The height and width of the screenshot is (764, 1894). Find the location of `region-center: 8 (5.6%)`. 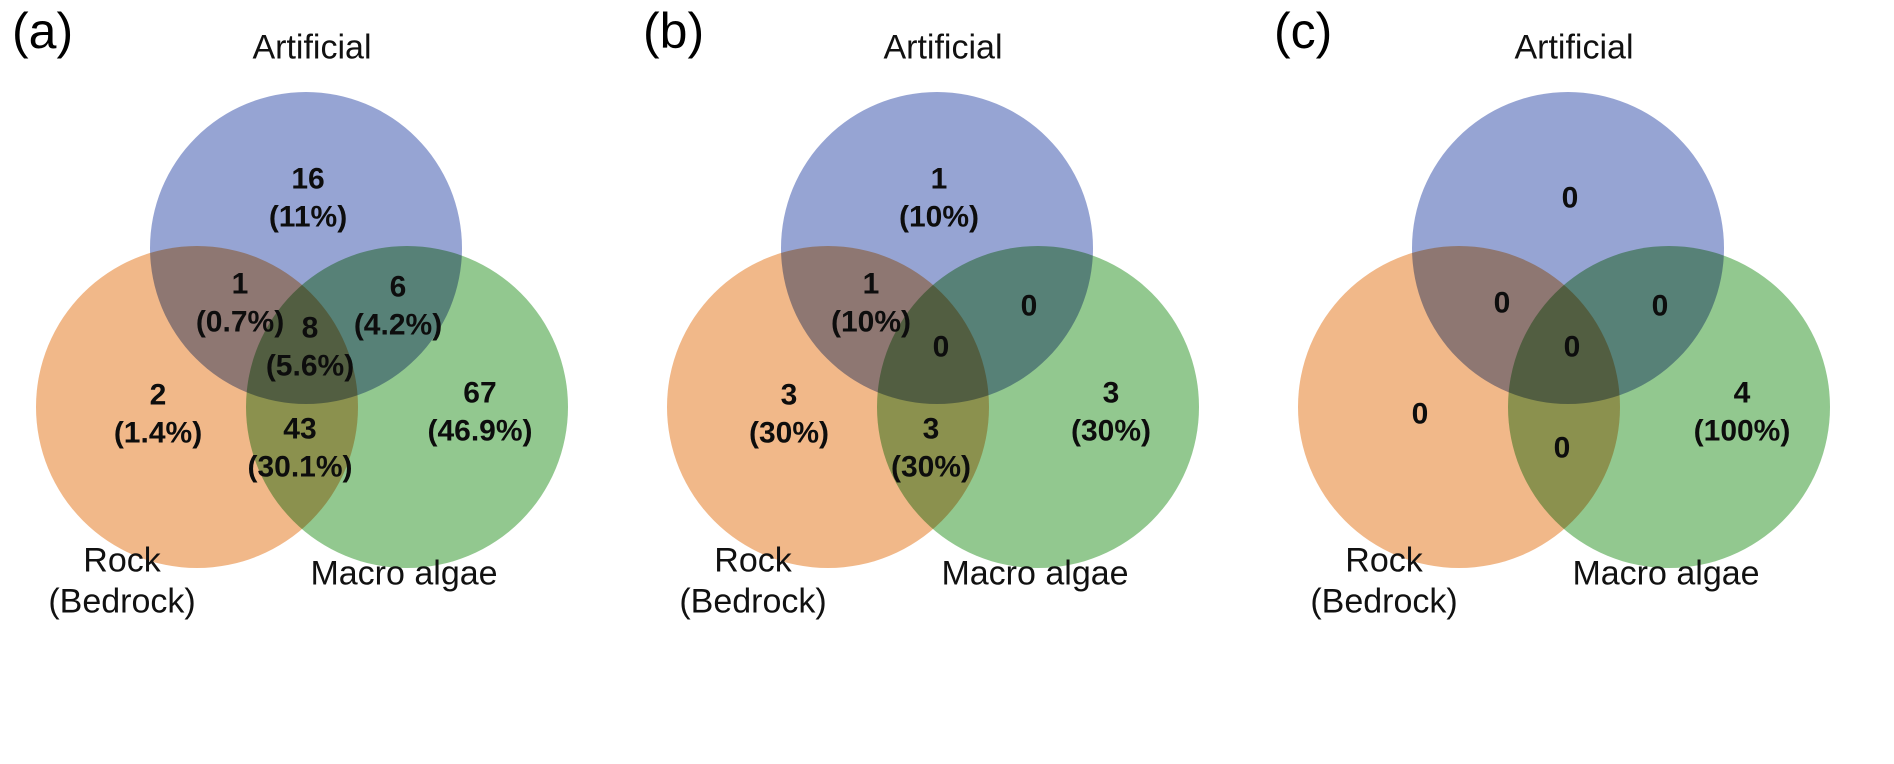

region-center: 8 (5.6%) is located at coordinates (310, 347).